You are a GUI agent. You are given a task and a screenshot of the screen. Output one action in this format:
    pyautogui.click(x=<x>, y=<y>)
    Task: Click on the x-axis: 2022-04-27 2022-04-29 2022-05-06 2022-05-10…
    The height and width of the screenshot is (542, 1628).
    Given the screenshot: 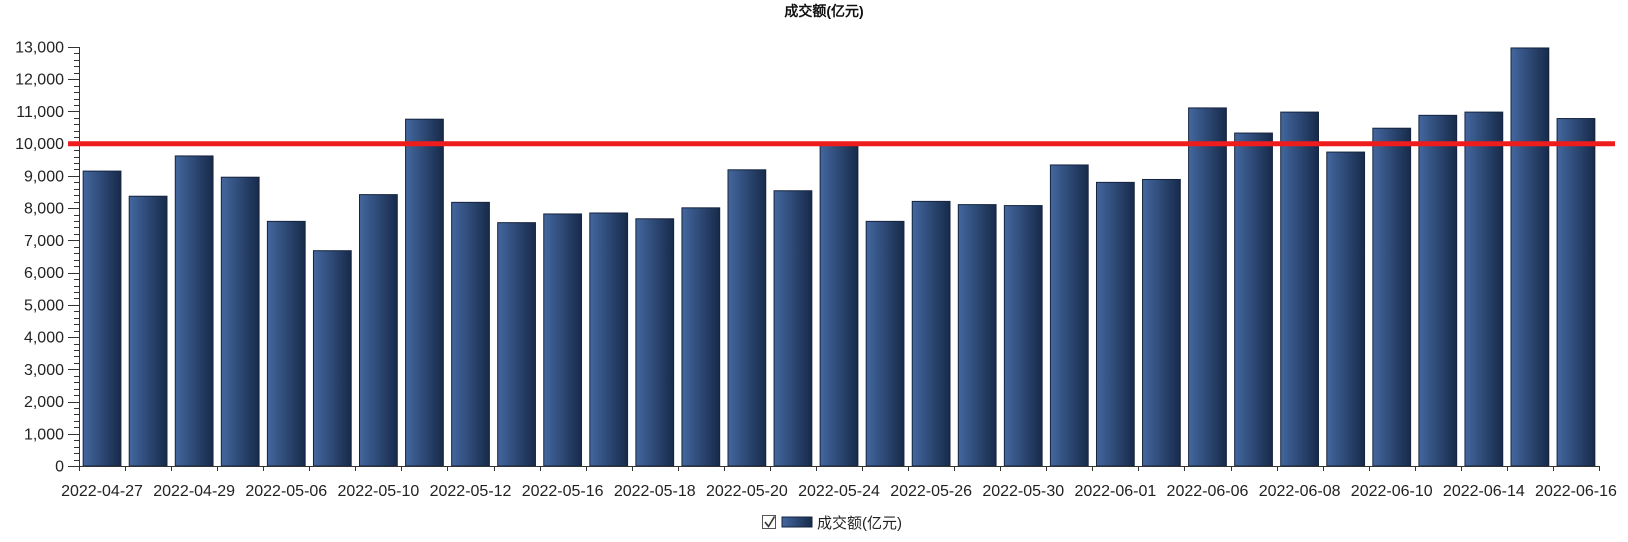 What is the action you would take?
    pyautogui.click(x=839, y=483)
    